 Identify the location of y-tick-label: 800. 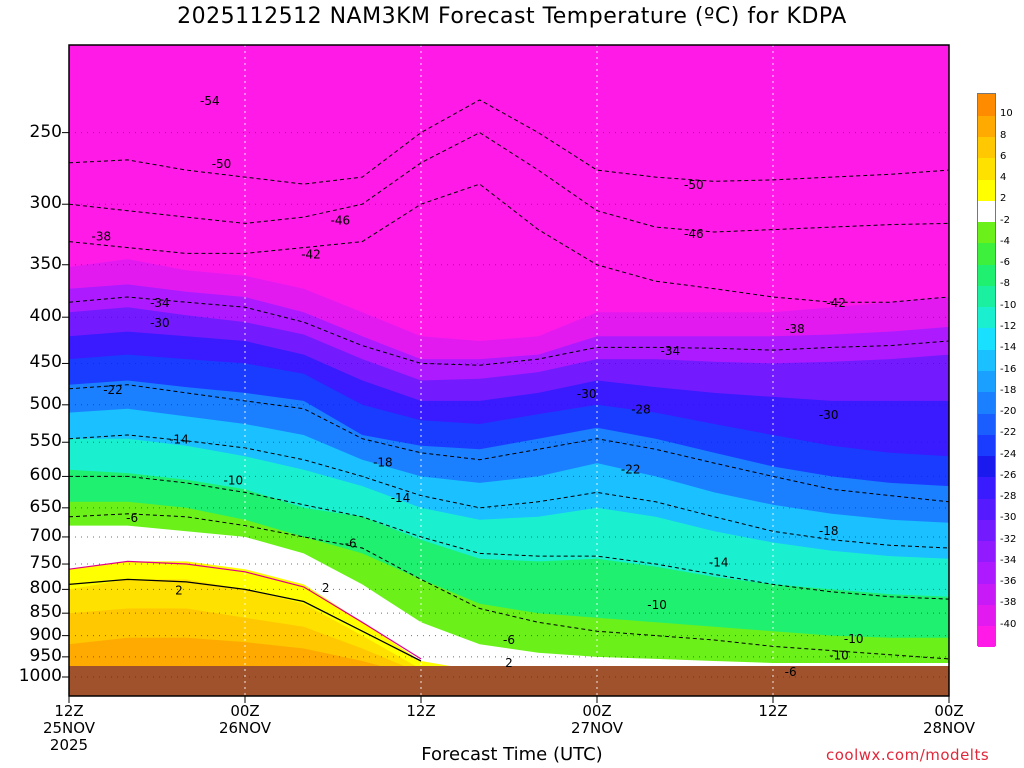
(45, 588).